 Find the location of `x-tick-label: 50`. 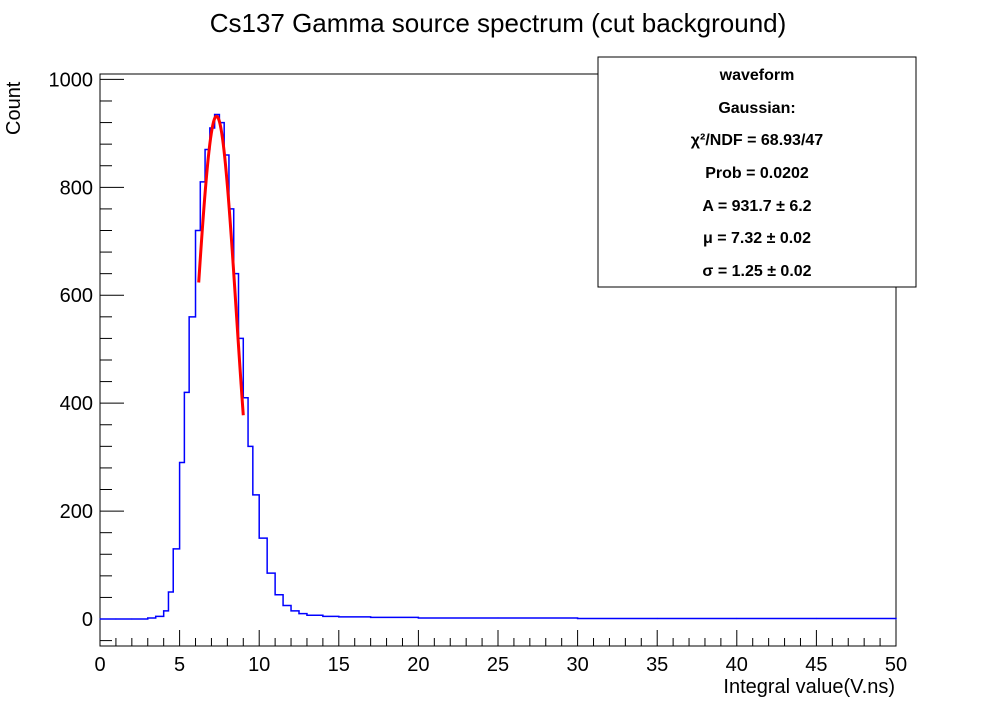

x-tick-label: 50 is located at coordinates (896, 665).